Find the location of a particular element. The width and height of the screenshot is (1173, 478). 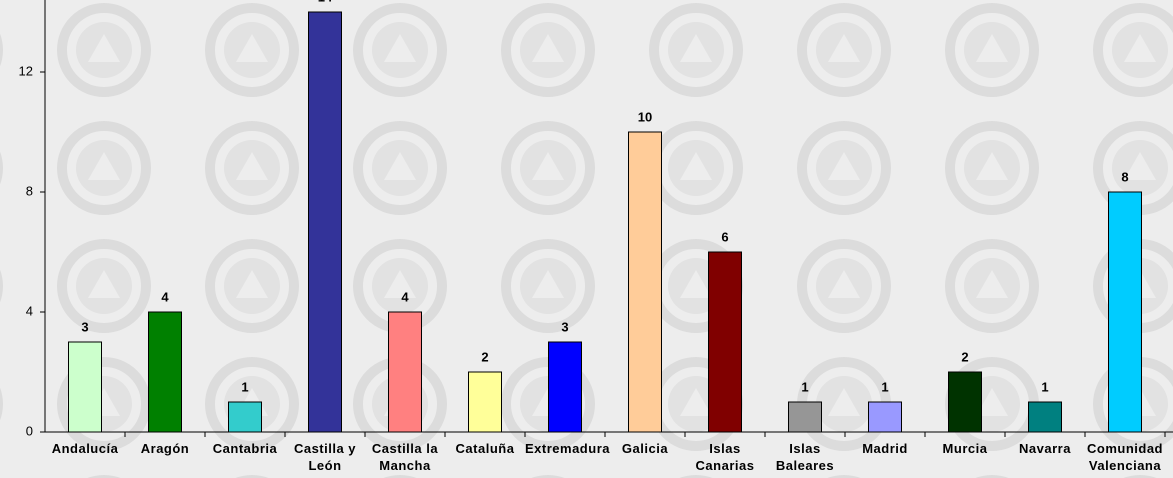

x-tick-label: Murcia is located at coordinates (965, 448).